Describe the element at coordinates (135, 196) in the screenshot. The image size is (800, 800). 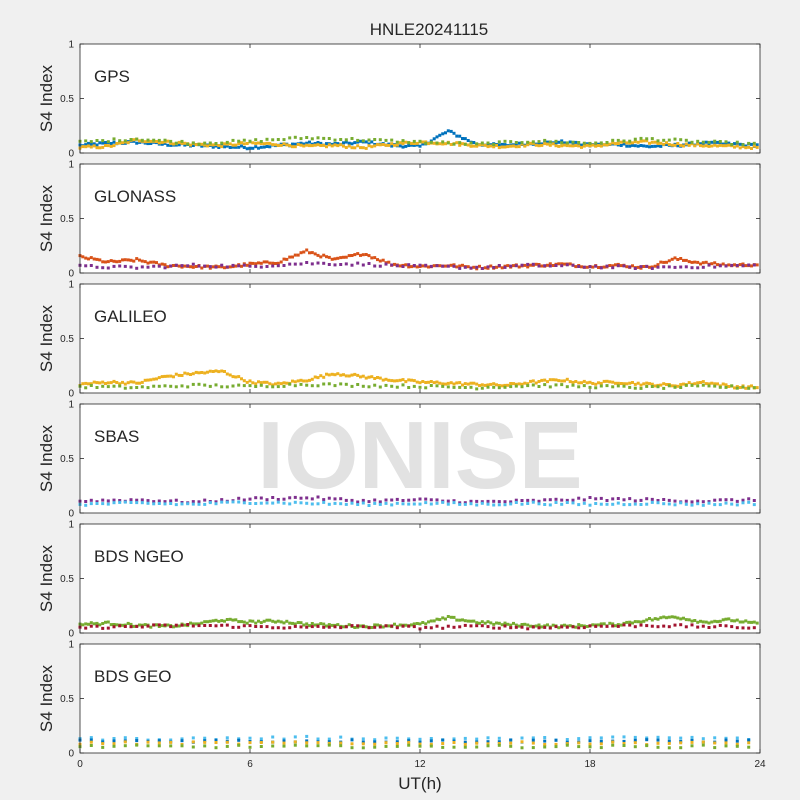
I see `panel-label: GLONASS` at that location.